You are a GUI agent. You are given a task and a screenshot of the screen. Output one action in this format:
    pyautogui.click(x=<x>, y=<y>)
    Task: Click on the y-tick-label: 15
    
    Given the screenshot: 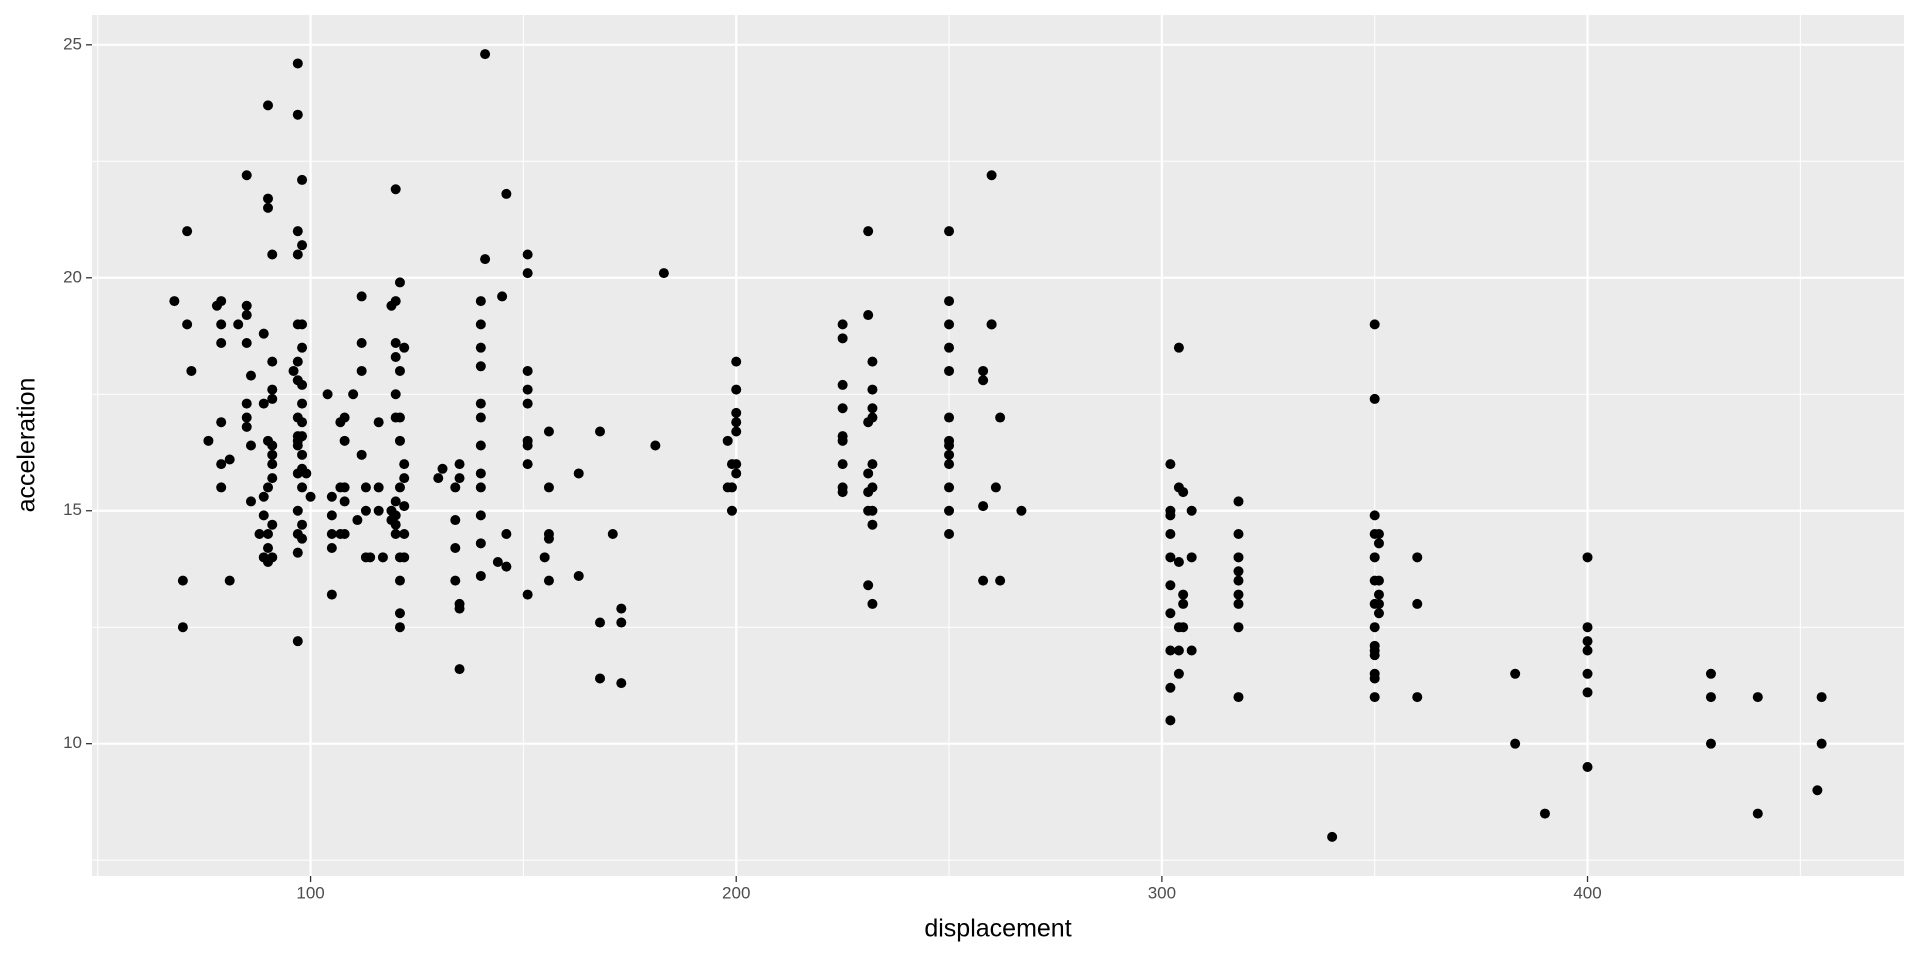 What is the action you would take?
    pyautogui.click(x=72, y=509)
    